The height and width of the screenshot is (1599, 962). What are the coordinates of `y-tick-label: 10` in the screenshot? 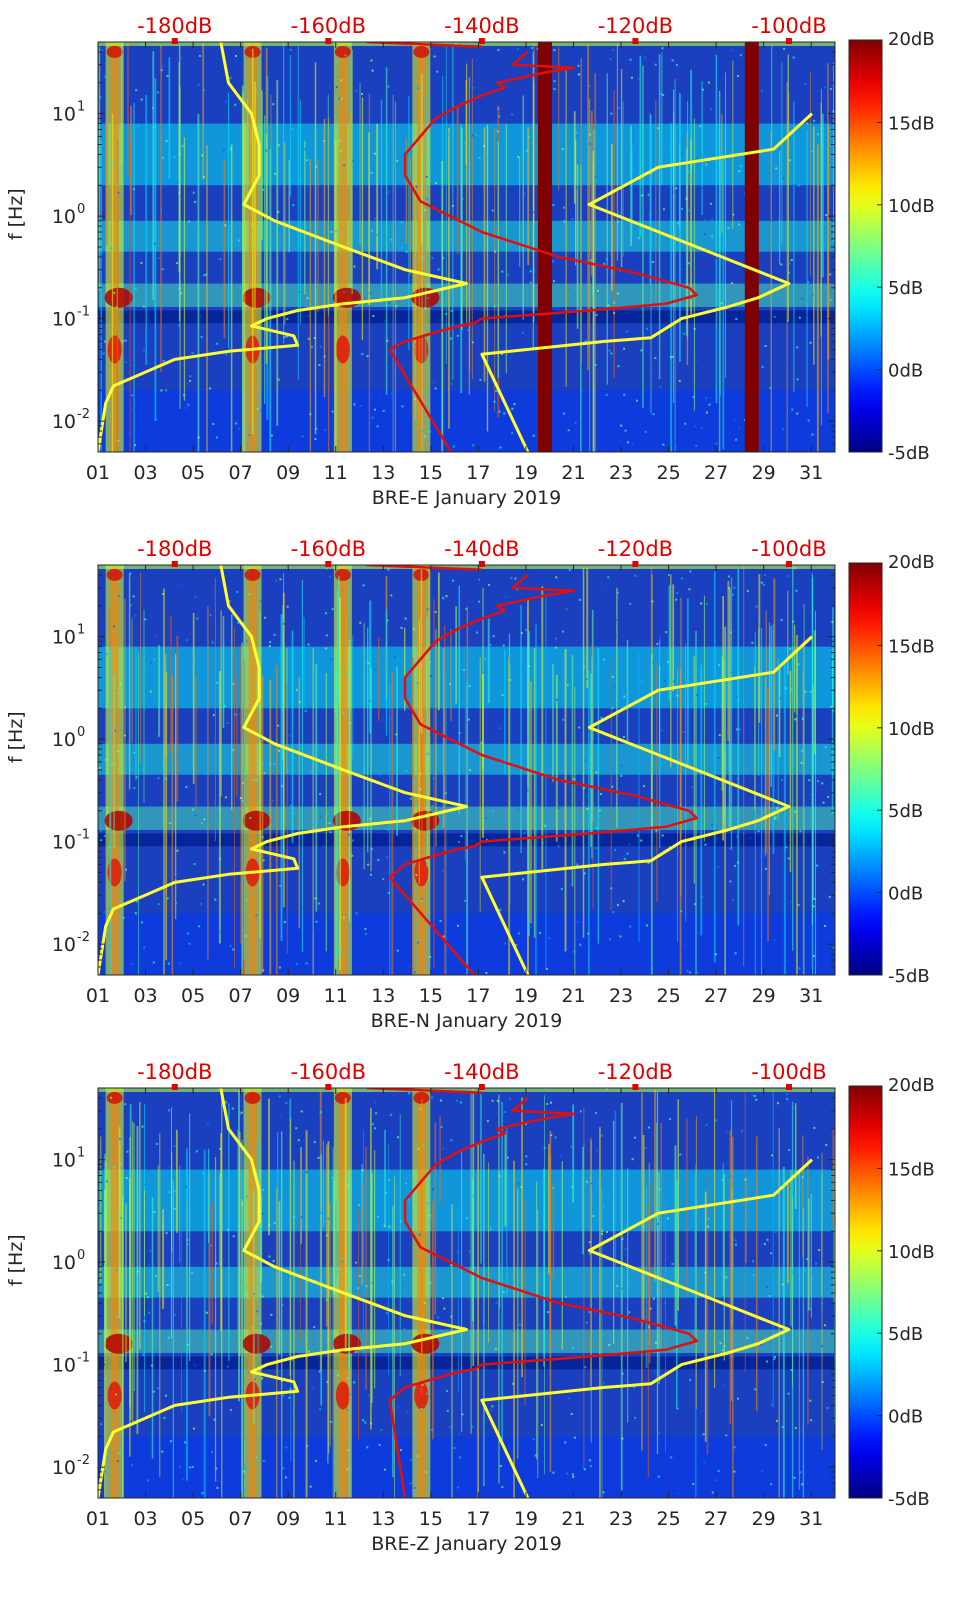 It's located at (64, 217).